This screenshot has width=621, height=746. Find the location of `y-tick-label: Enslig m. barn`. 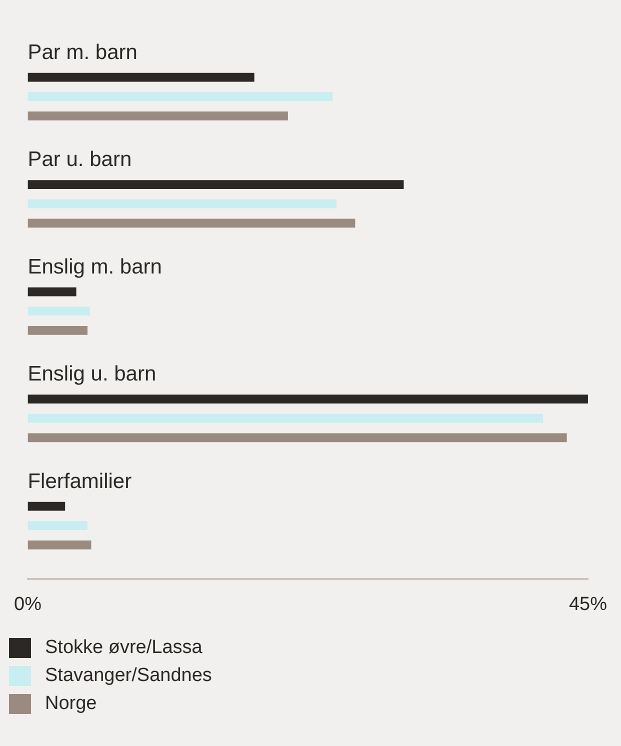

y-tick-label: Enslig m. barn is located at coordinates (95, 266).